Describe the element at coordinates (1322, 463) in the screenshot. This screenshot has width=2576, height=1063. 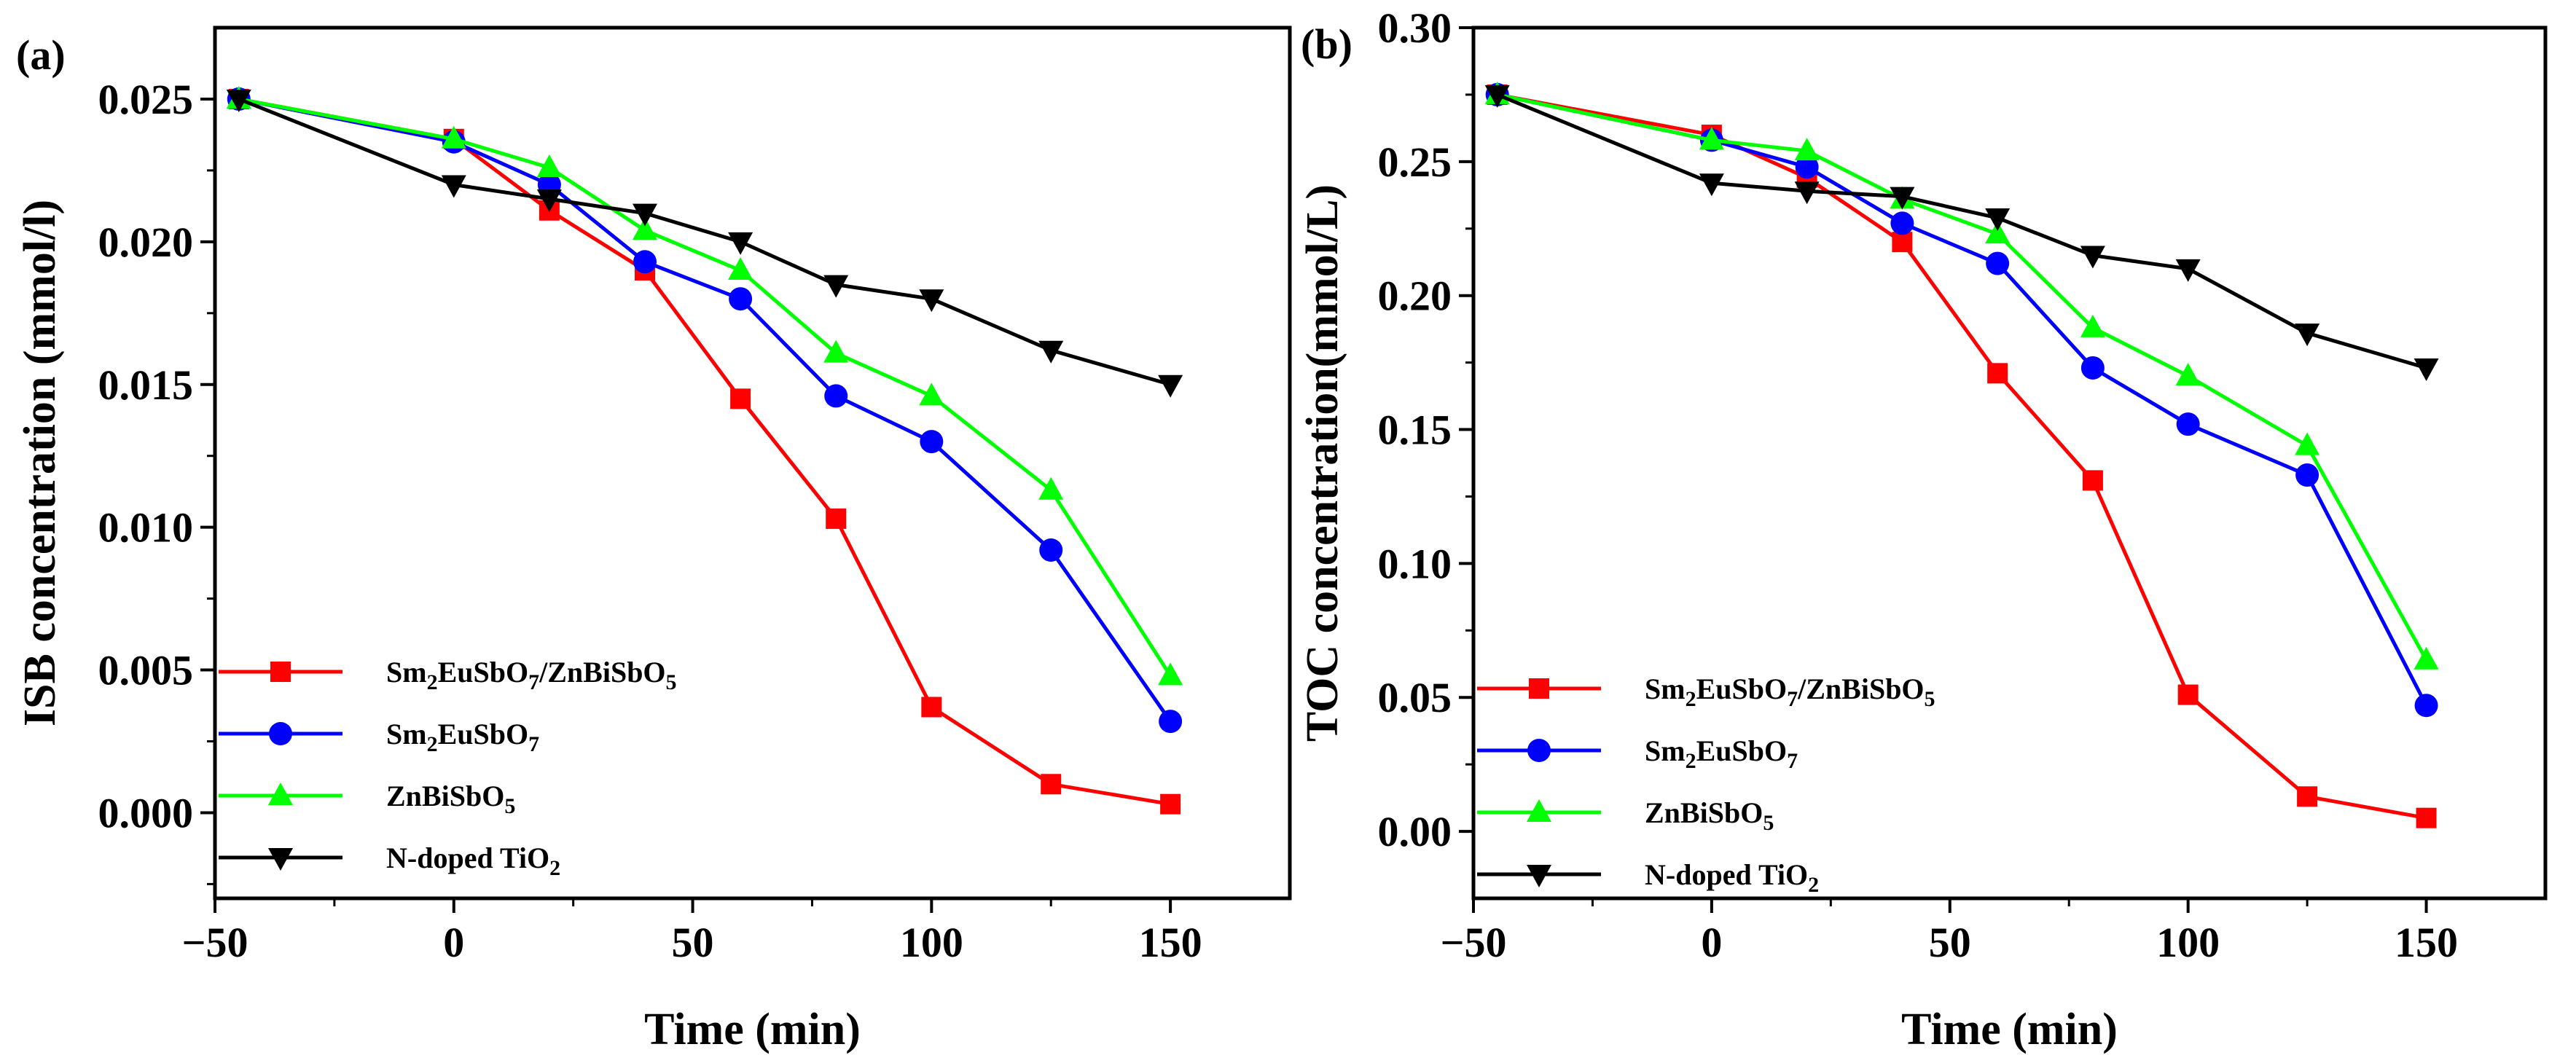
I see `y-axis-label: TOC concentration(mmol/L)` at that location.